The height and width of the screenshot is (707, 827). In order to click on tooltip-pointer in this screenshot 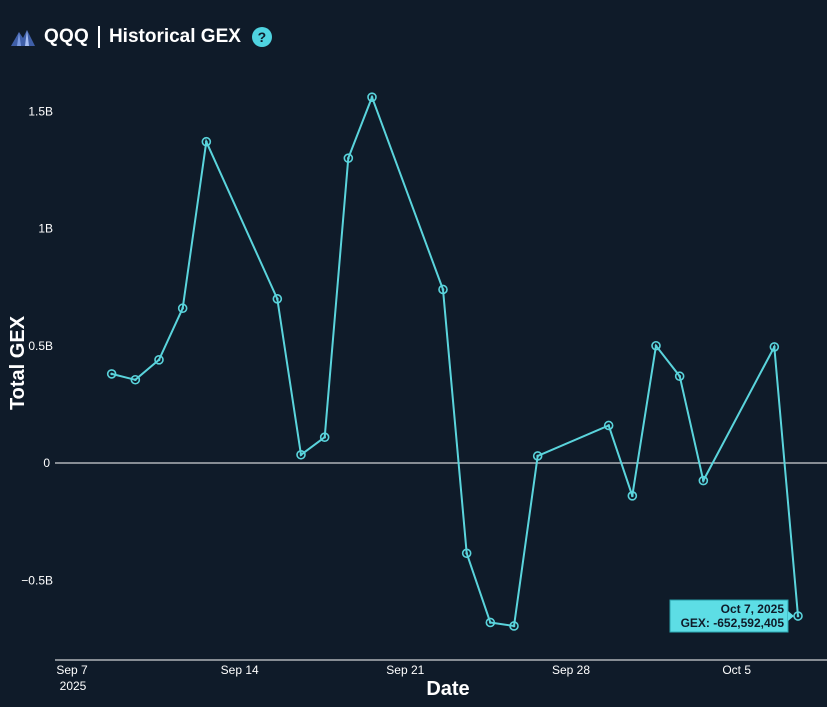, I will do `click(791, 616)`.